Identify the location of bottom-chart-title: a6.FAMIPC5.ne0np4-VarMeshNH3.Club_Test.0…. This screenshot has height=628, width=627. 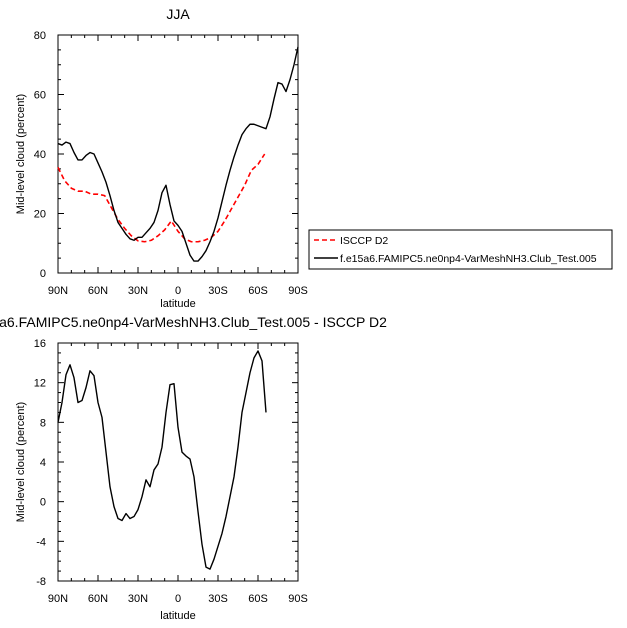
(193, 322).